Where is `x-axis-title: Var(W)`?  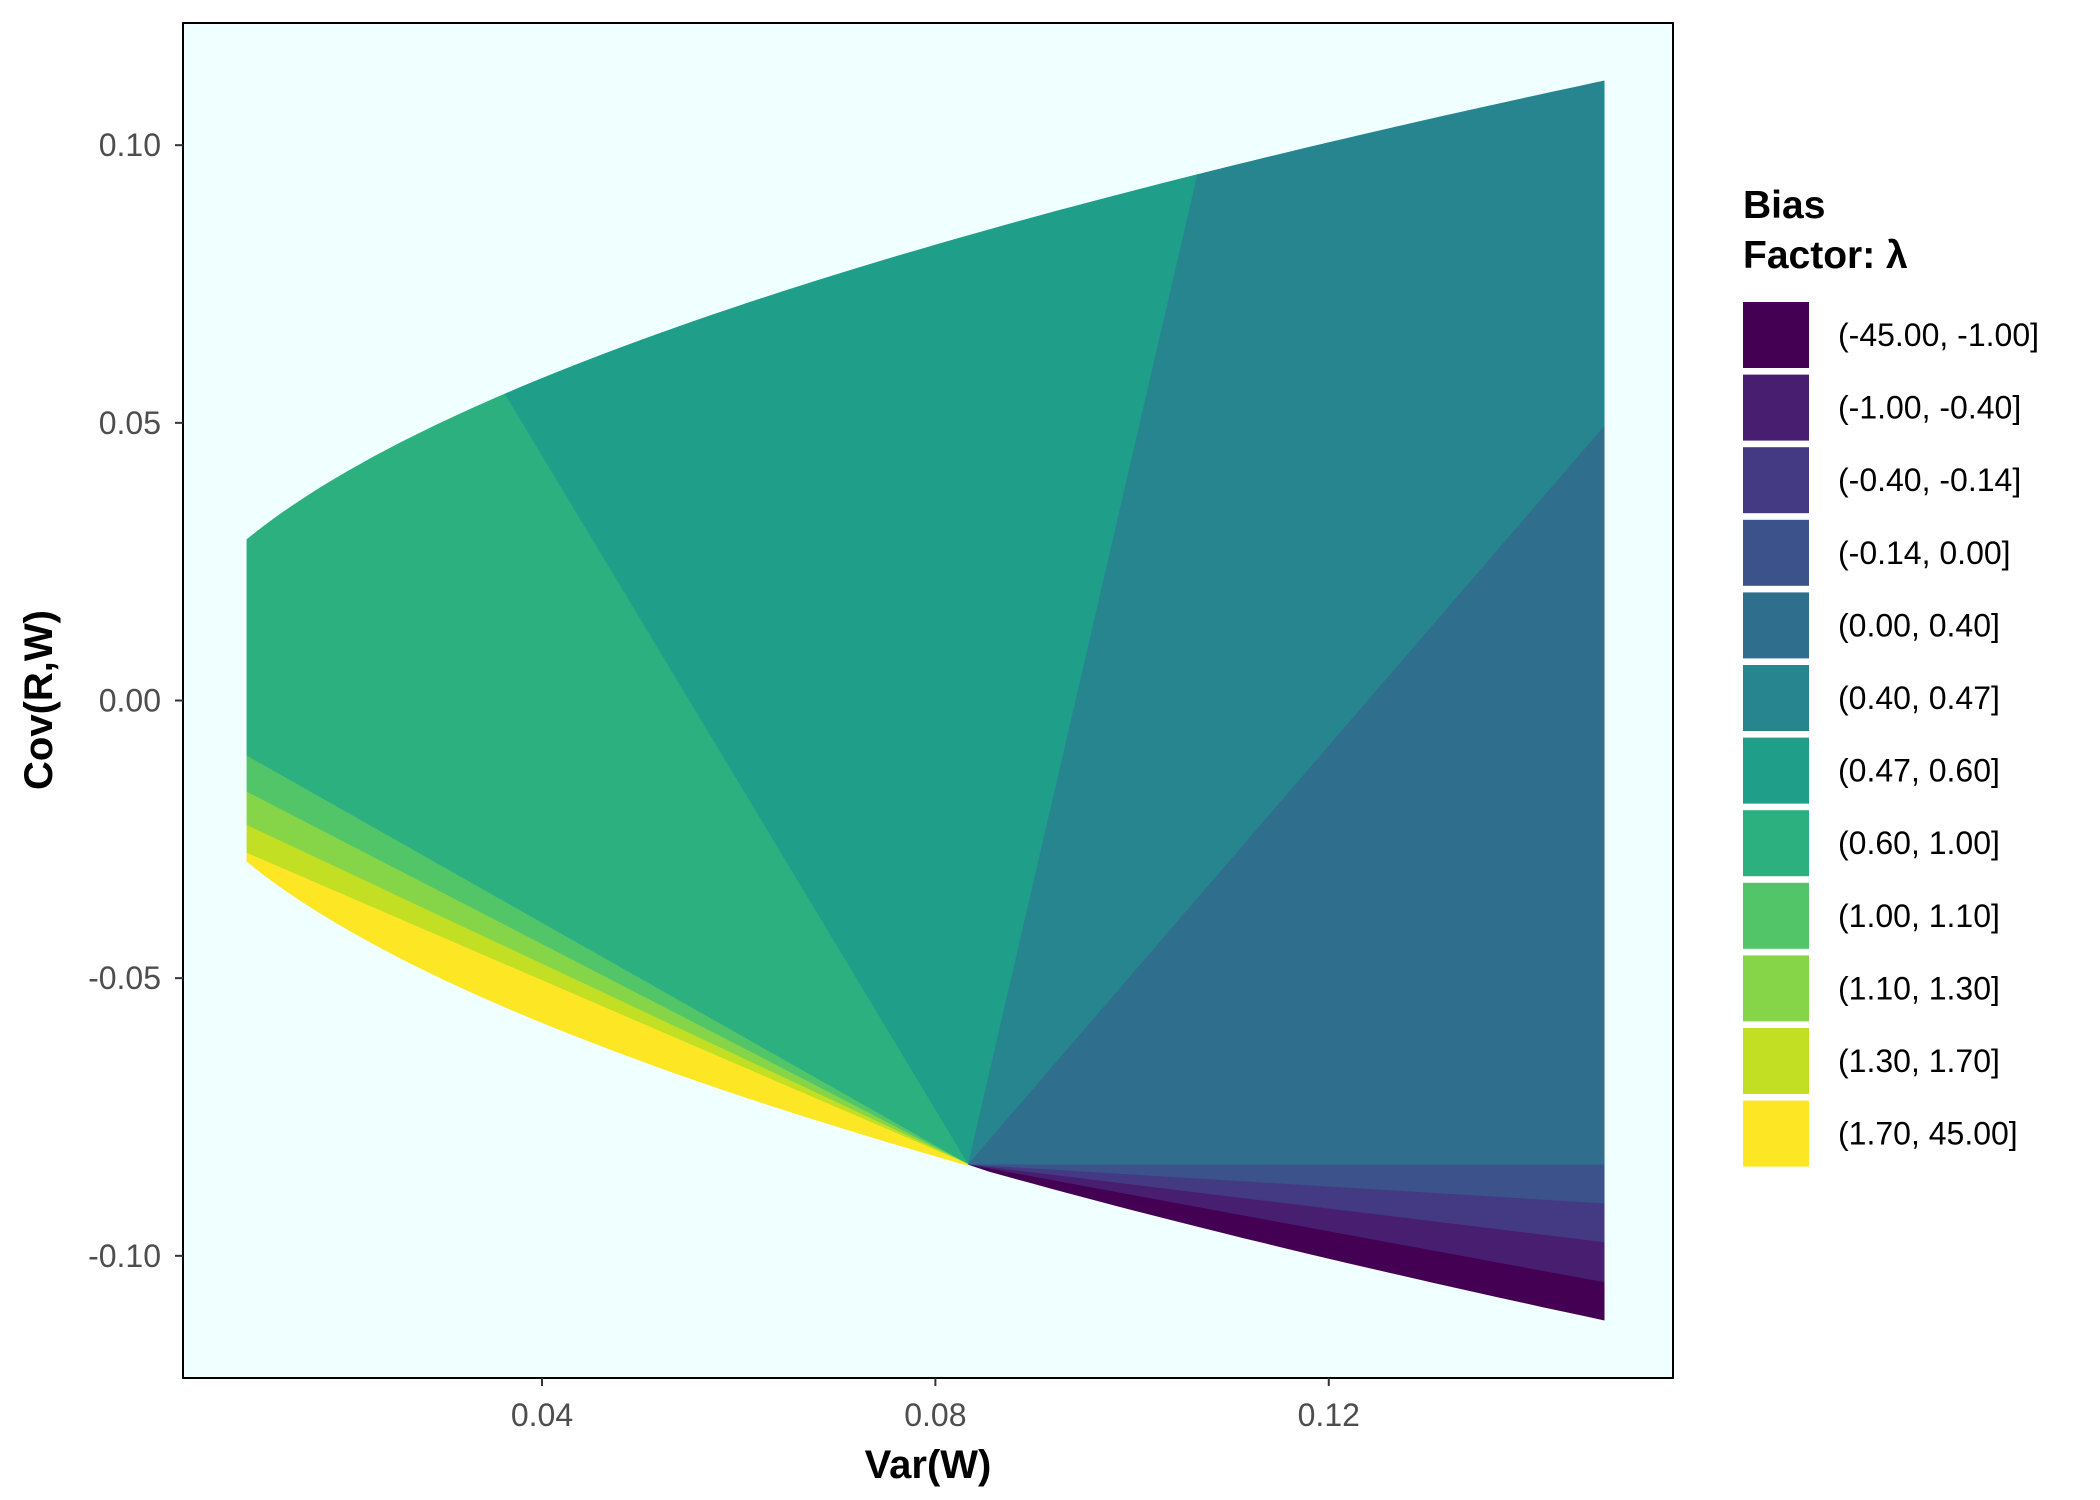 x-axis-title: Var(W) is located at coordinates (928, 1465).